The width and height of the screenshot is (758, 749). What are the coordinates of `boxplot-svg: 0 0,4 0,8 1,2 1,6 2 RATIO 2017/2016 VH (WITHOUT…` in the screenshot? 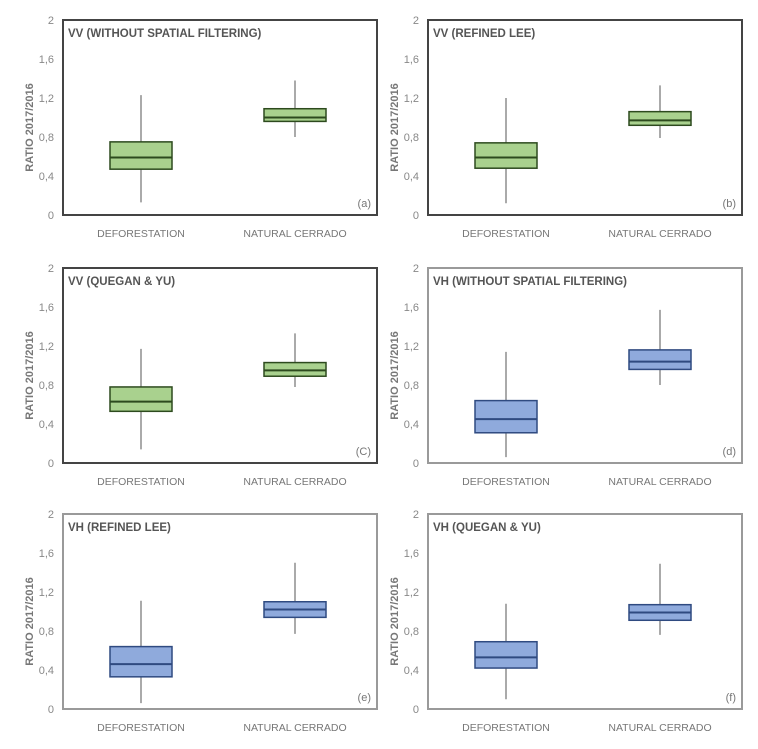 It's located at (566, 375).